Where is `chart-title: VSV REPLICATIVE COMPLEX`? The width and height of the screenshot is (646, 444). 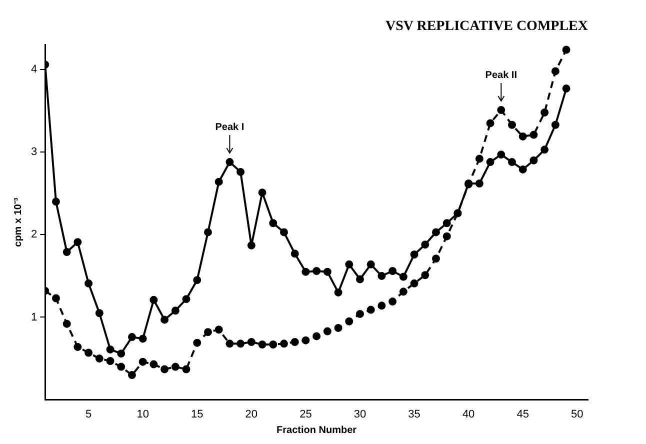 chart-title: VSV REPLICATIVE COMPLEX is located at coordinates (486, 26).